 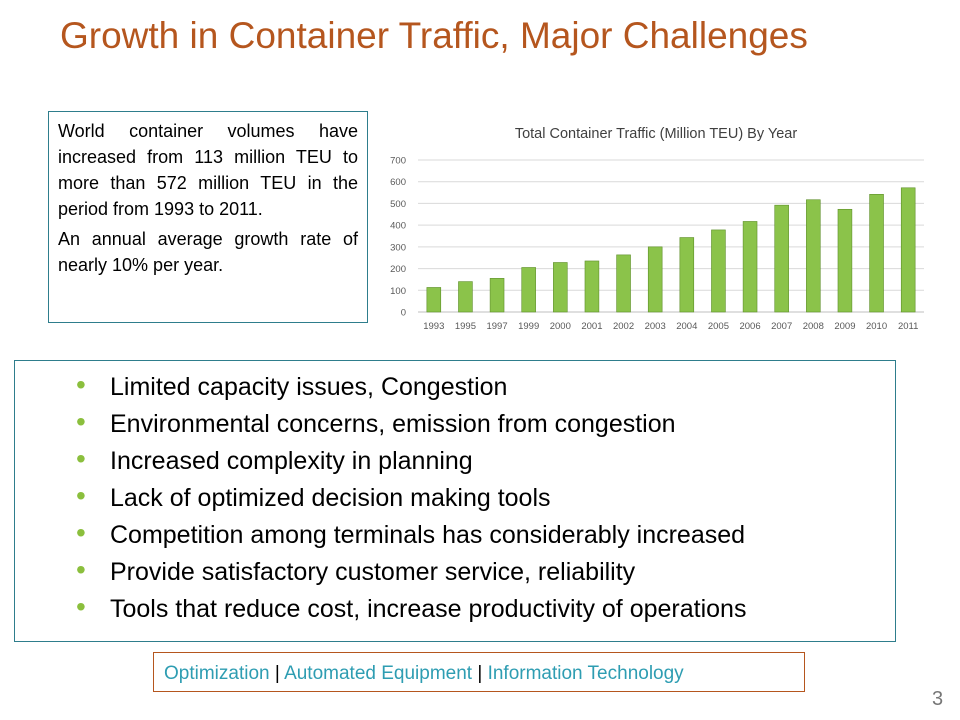 I want to click on y-tick-label: 600, so click(x=398, y=182).